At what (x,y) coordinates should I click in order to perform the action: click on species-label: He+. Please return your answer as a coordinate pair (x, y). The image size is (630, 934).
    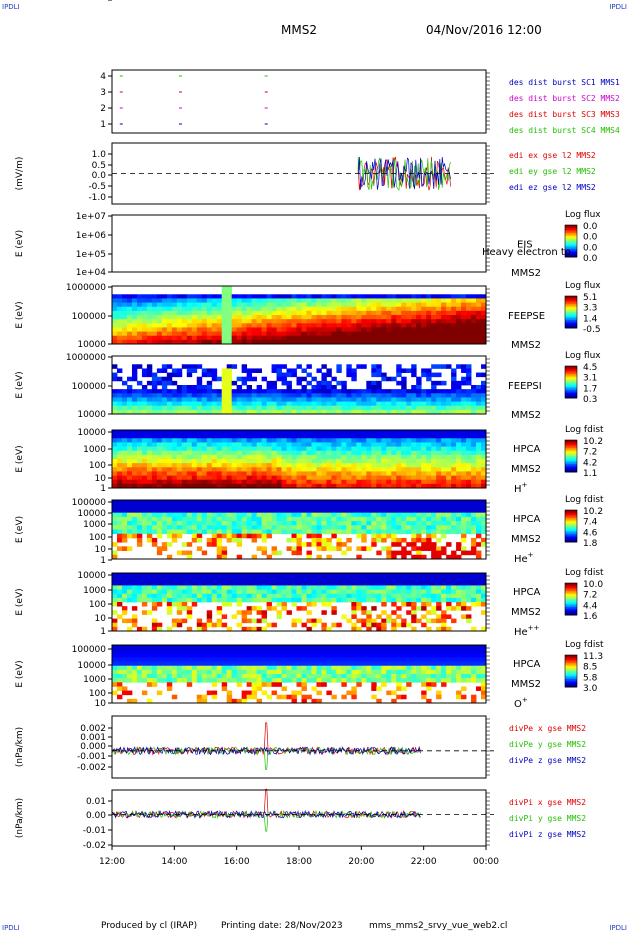
    Looking at the image, I should click on (524, 558).